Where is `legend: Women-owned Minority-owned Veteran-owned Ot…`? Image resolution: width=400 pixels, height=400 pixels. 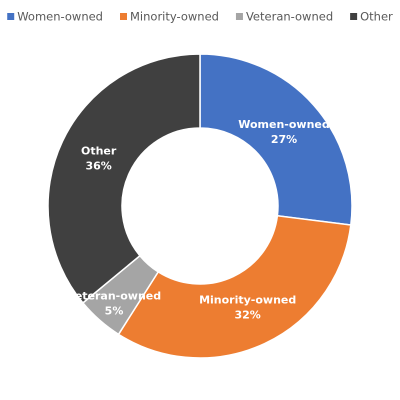 legend: Women-owned Minority-owned Veteran-owned Ot… is located at coordinates (200, 17).